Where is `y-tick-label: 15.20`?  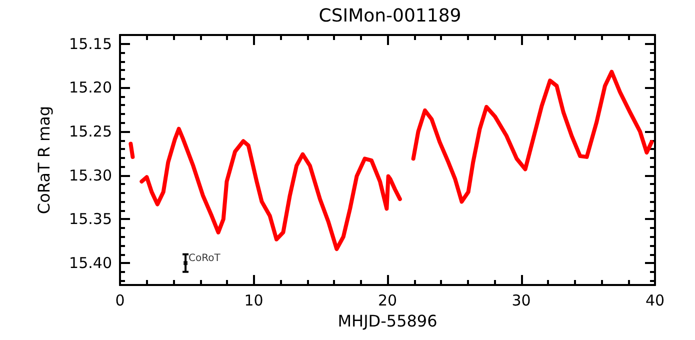 y-tick-label: 15.20 is located at coordinates (90, 87).